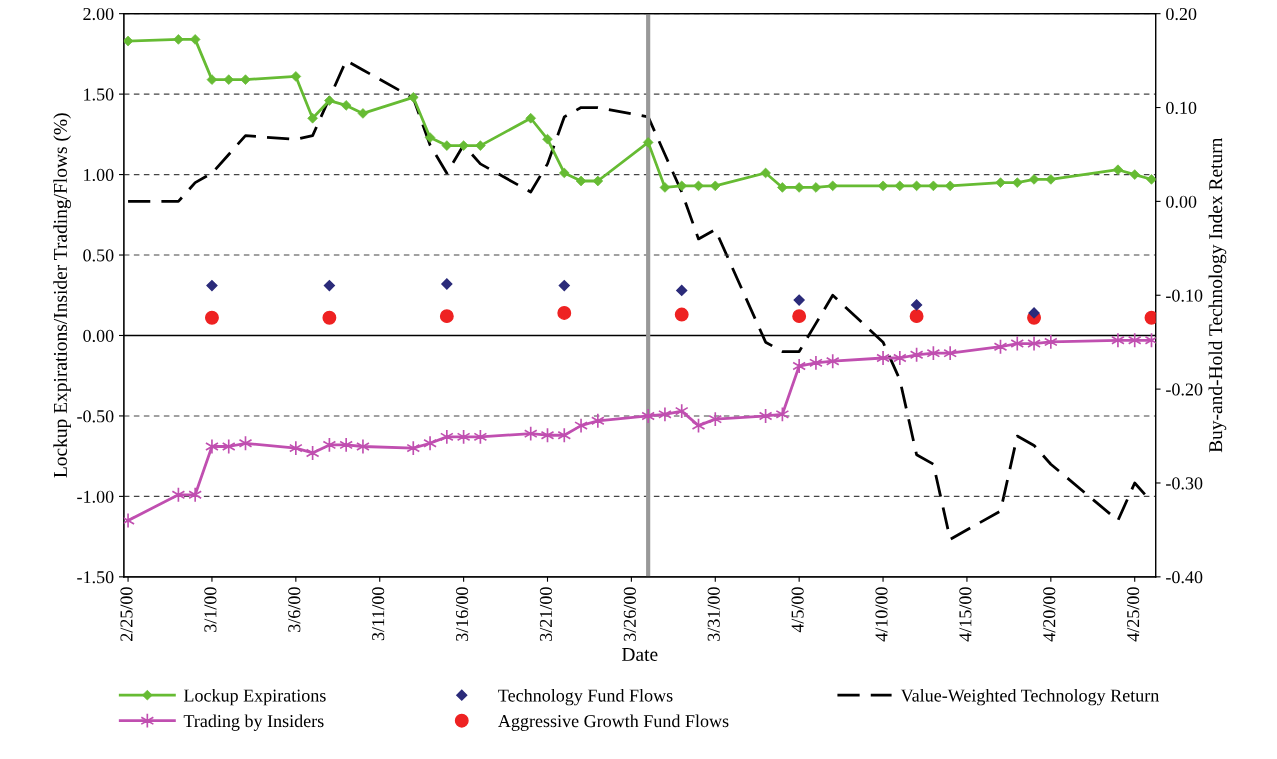 This screenshot has width=1277, height=759. What do you see at coordinates (98, 14) in the screenshot?
I see `y-tick-label: 2.00` at bounding box center [98, 14].